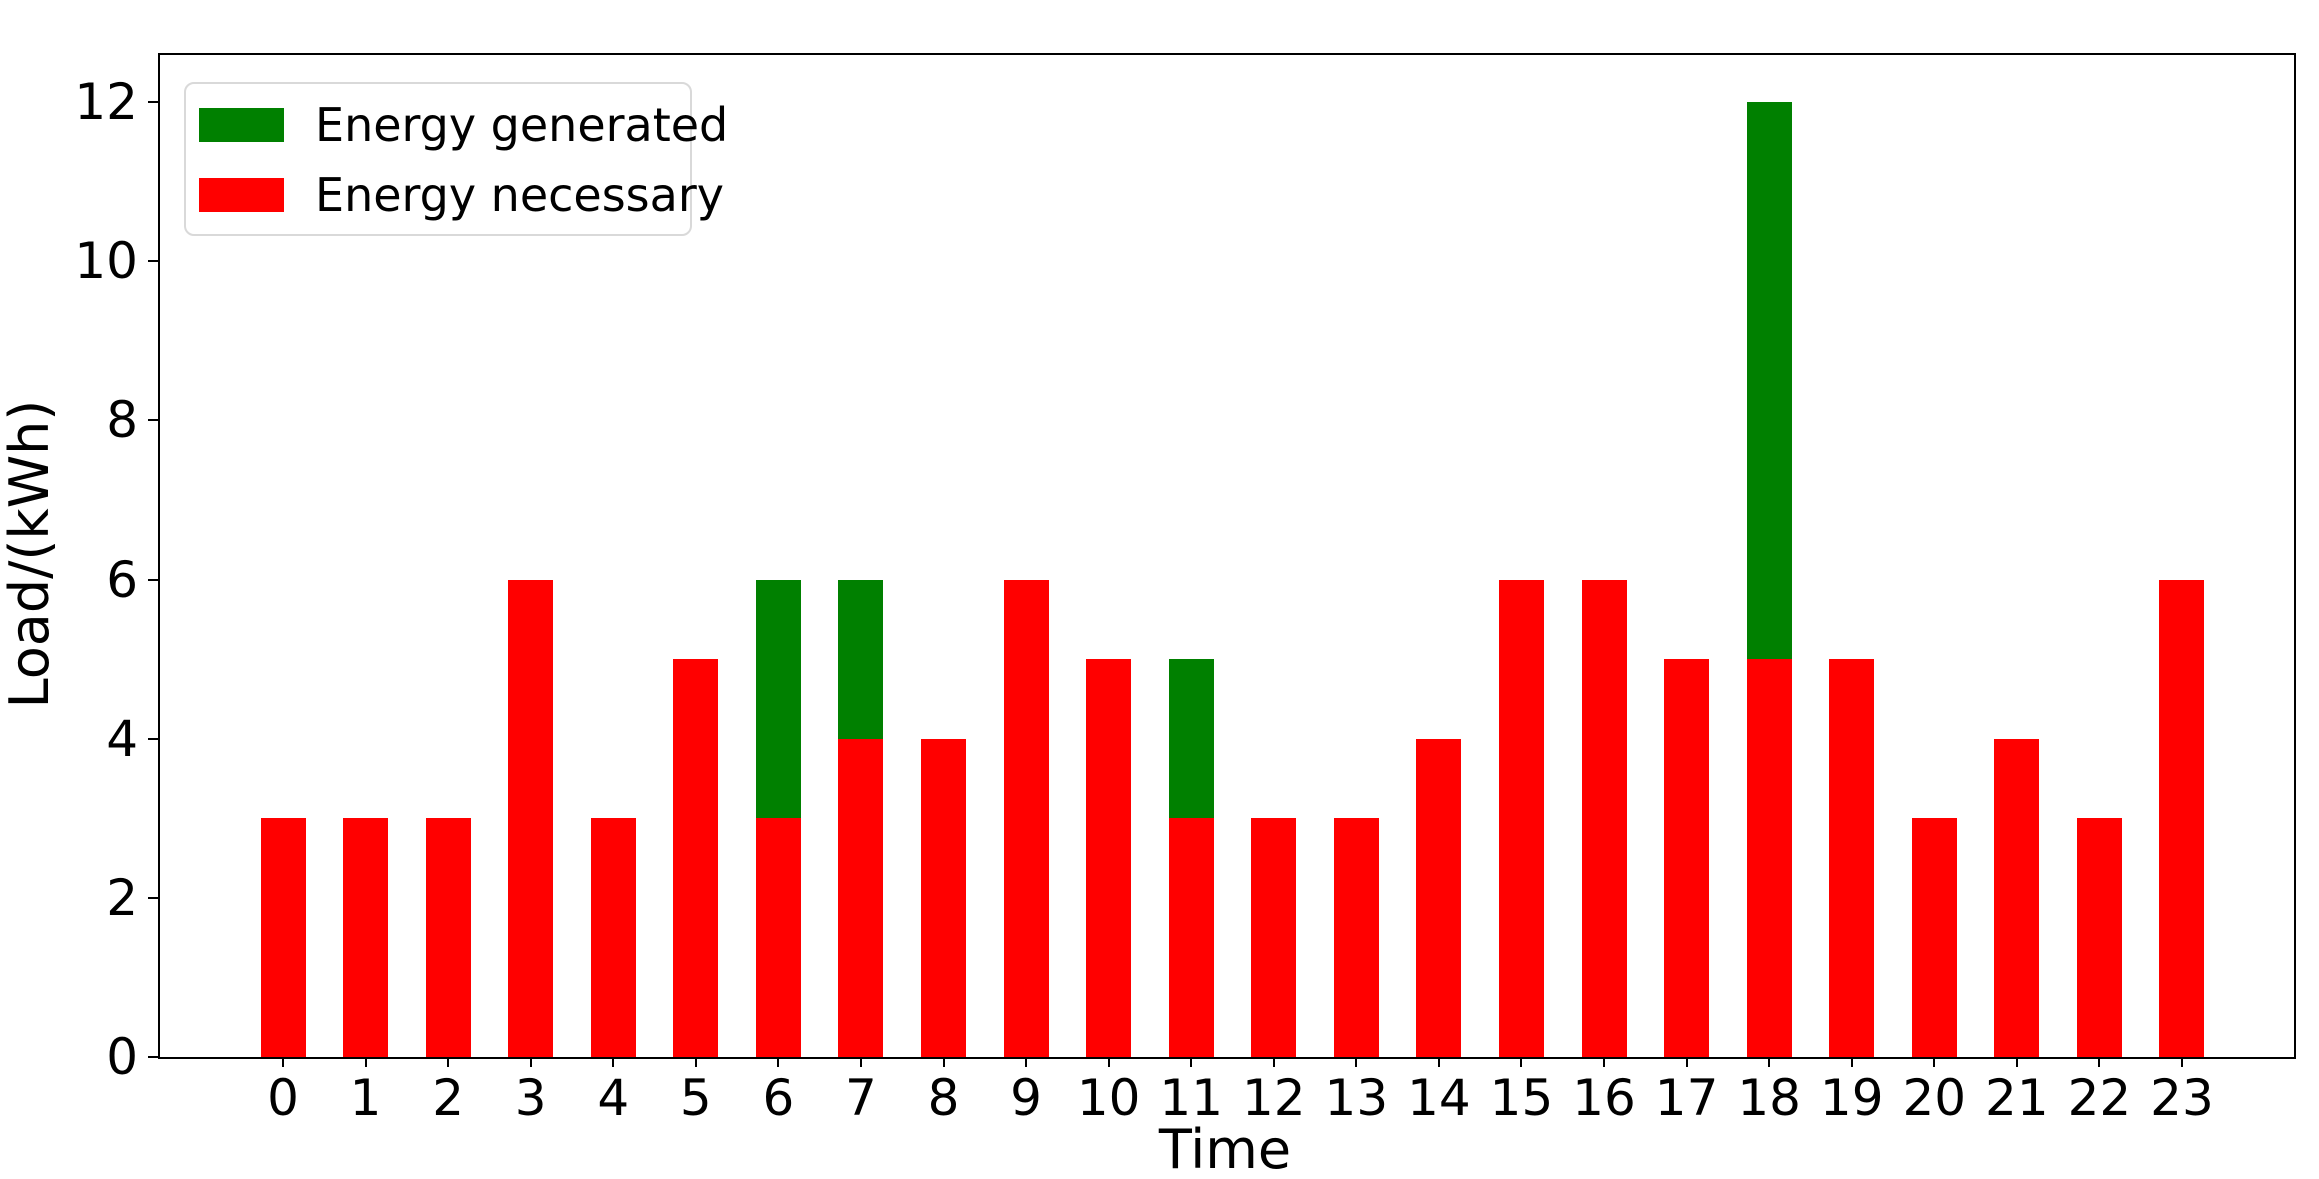  Describe the element at coordinates (122, 897) in the screenshot. I see `y-tick-label-2: 2` at that location.